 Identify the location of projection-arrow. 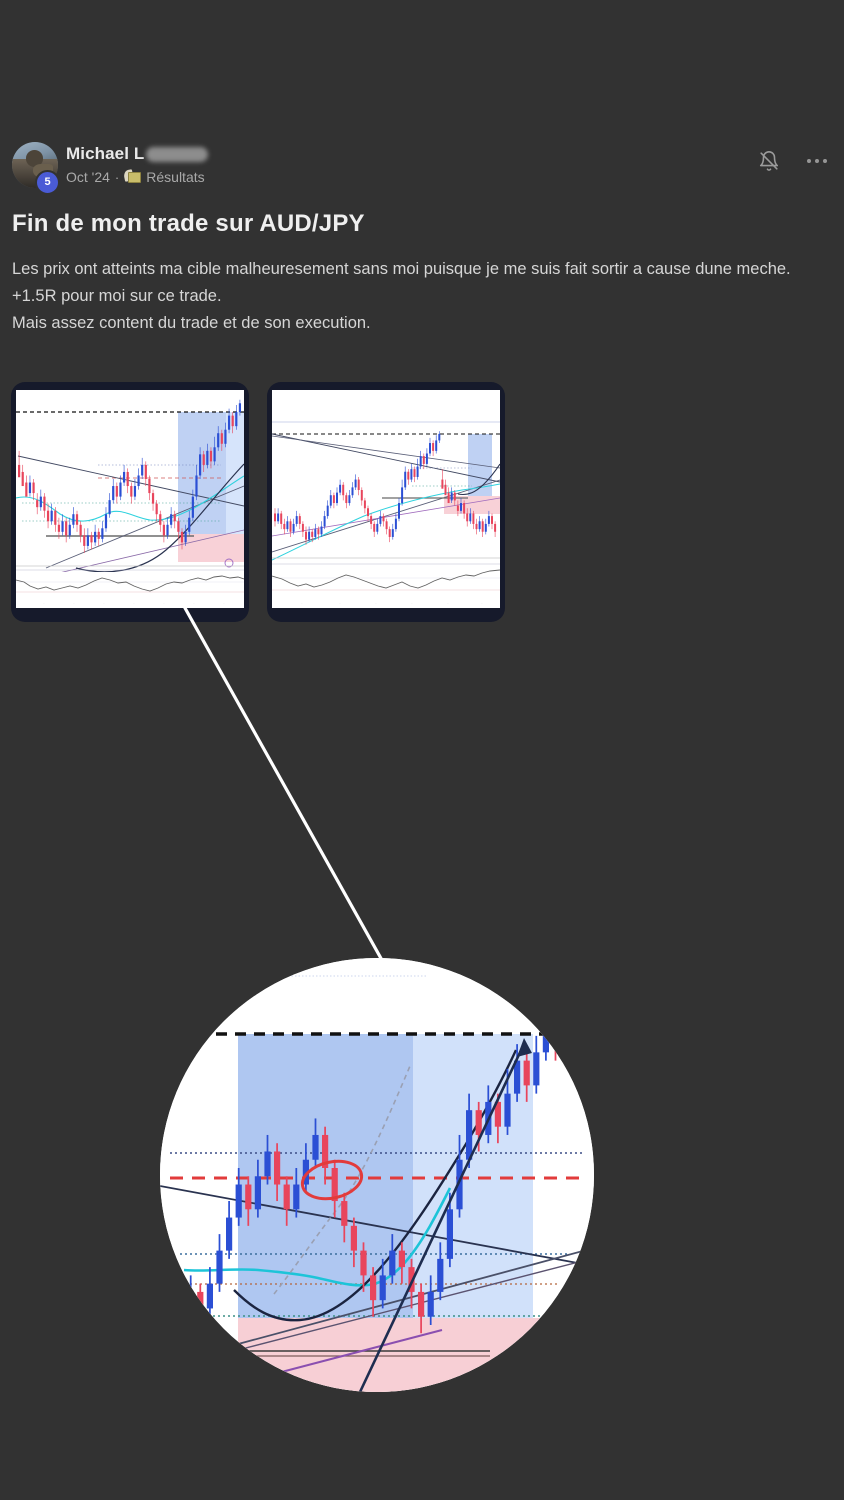
(445, 1215).